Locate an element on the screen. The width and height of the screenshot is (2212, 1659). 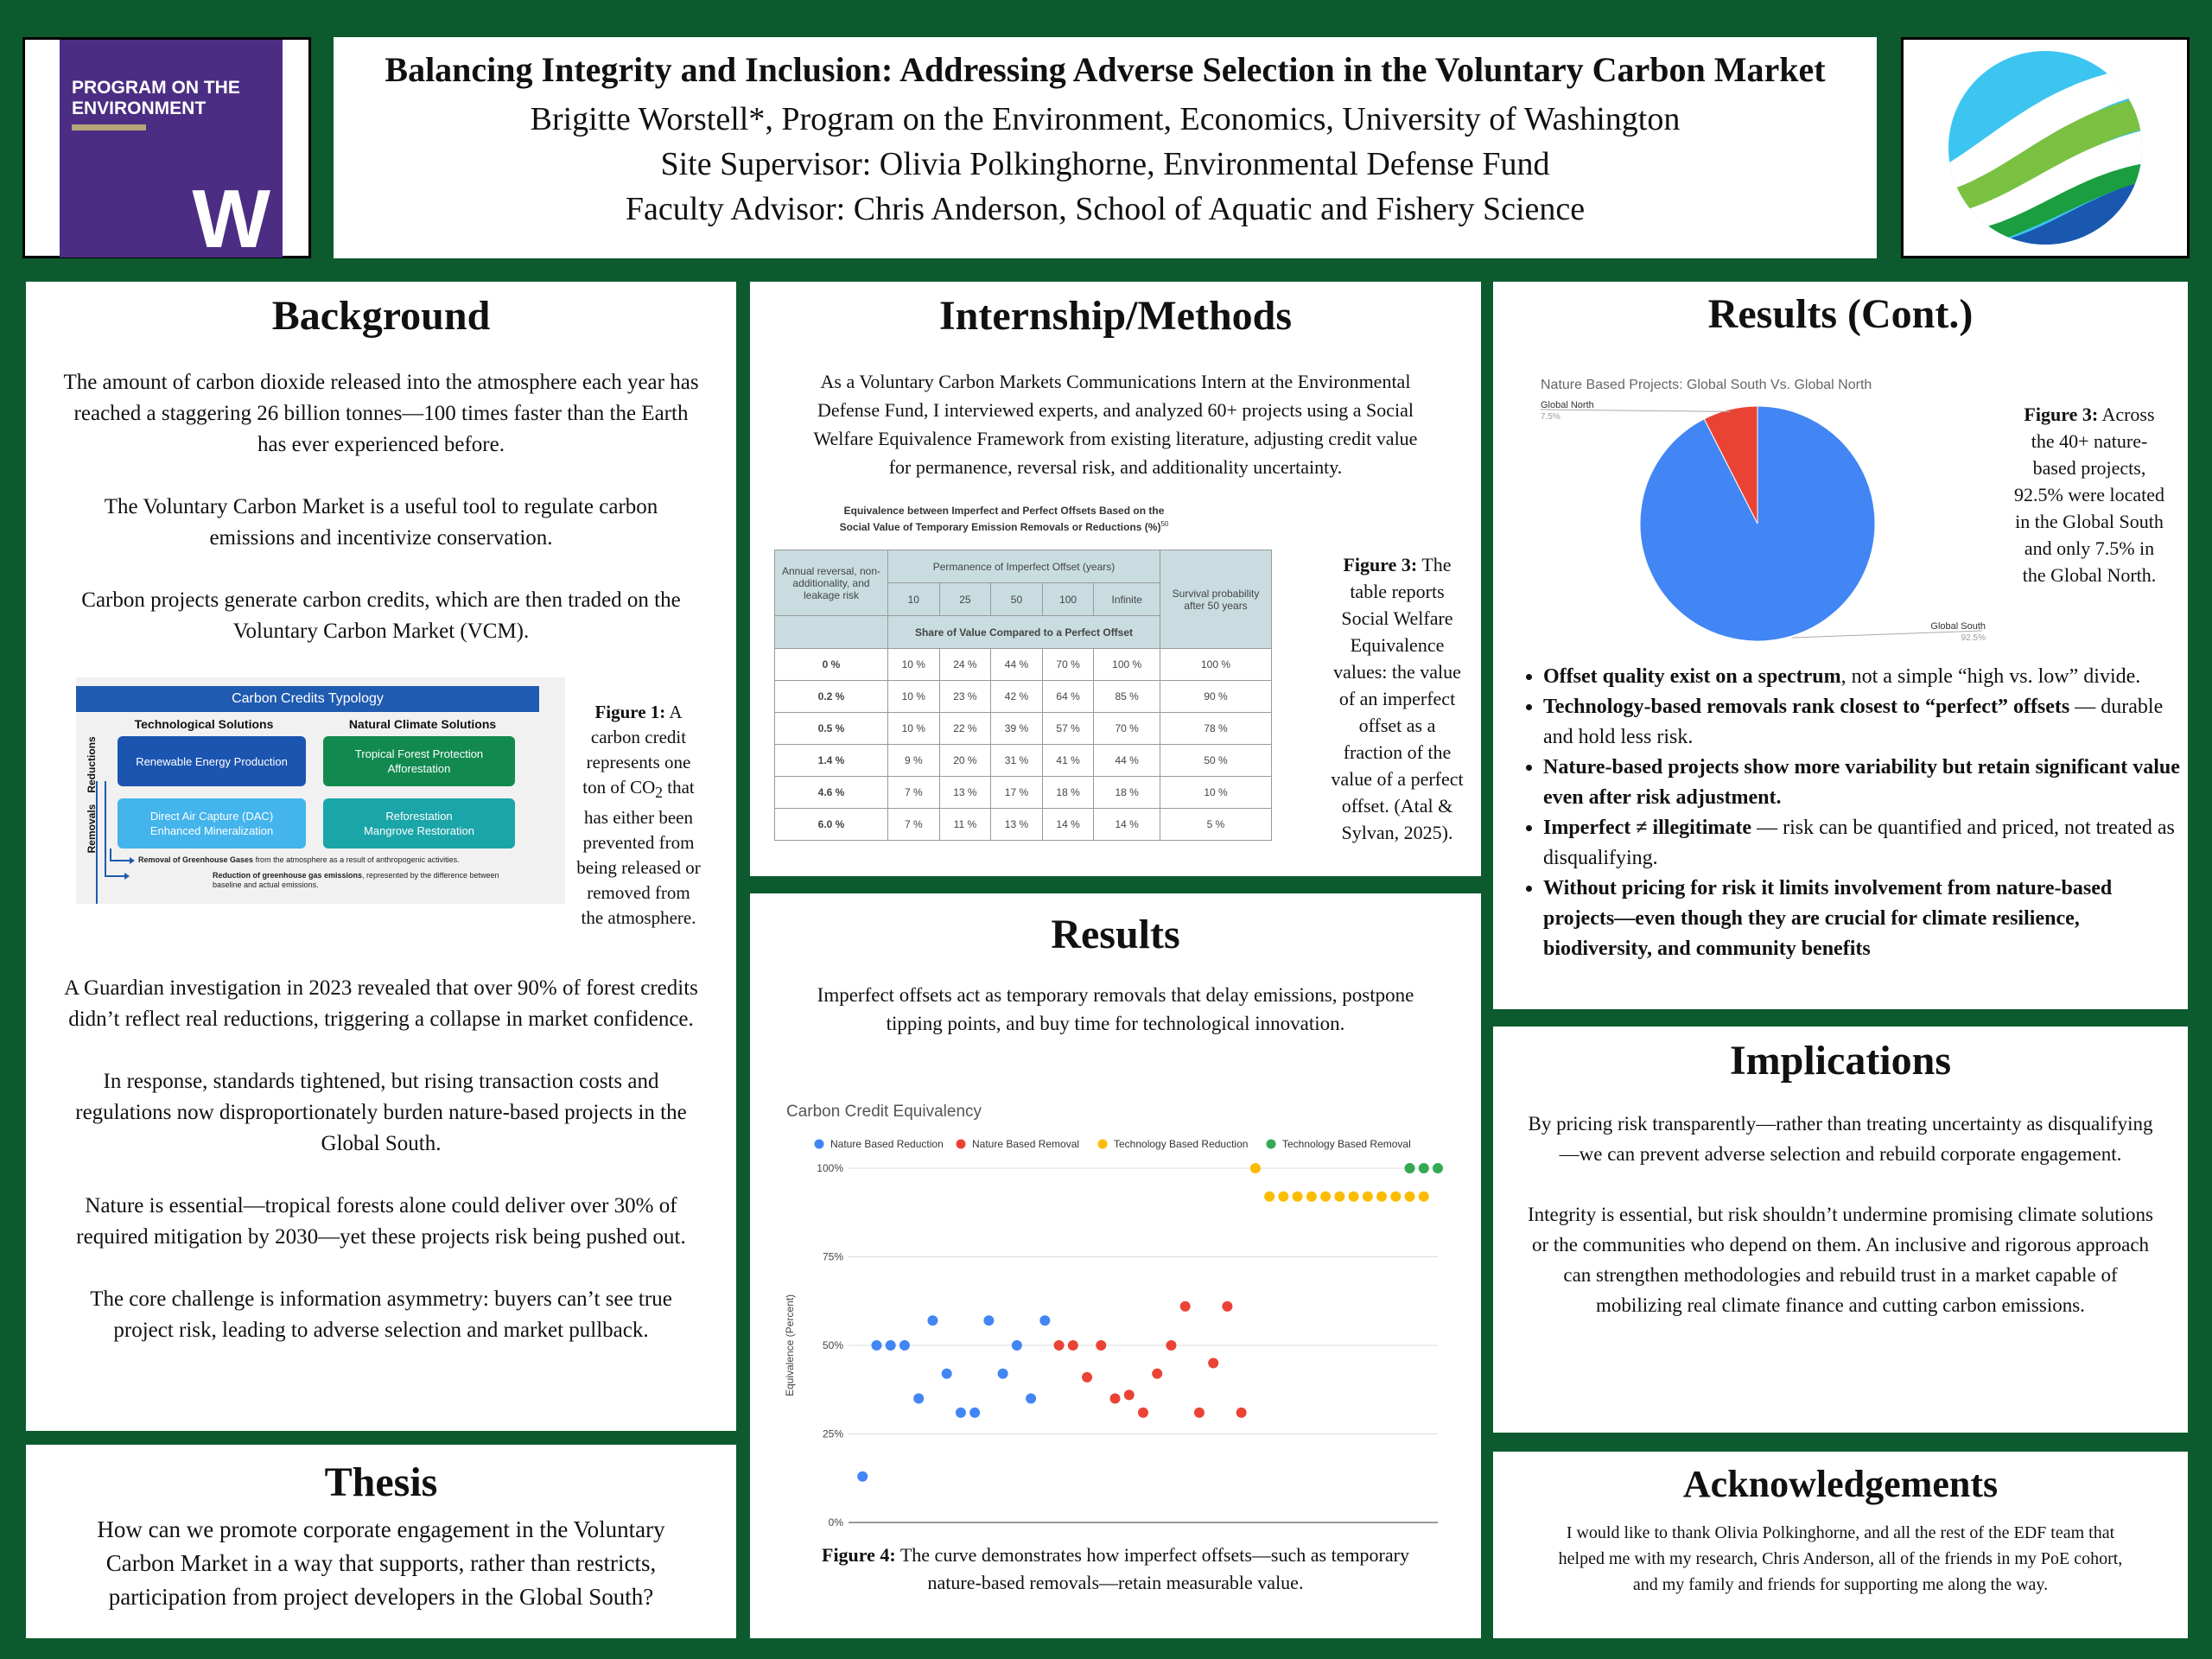
typology-cell-renewable: Renewable Energy Production is located at coordinates (212, 761).